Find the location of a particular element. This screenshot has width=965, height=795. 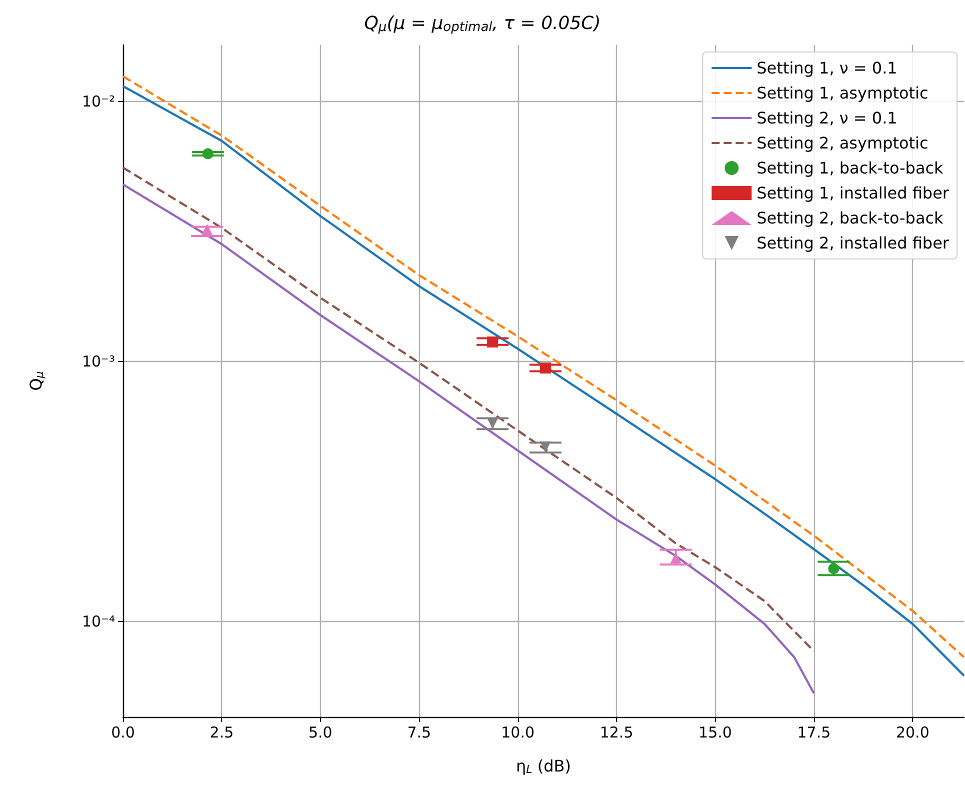

y-tick-label: 10⁻⁴ is located at coordinates (98, 621).